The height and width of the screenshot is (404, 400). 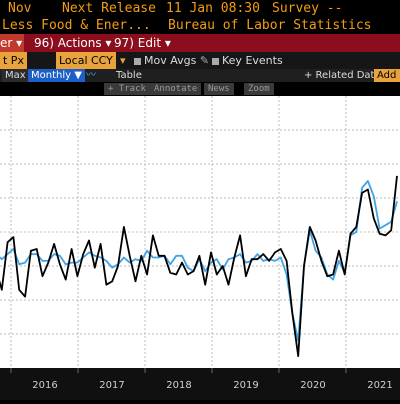 What do you see at coordinates (176, 89) in the screenshot?
I see `annotate-tool: Annotate` at bounding box center [176, 89].